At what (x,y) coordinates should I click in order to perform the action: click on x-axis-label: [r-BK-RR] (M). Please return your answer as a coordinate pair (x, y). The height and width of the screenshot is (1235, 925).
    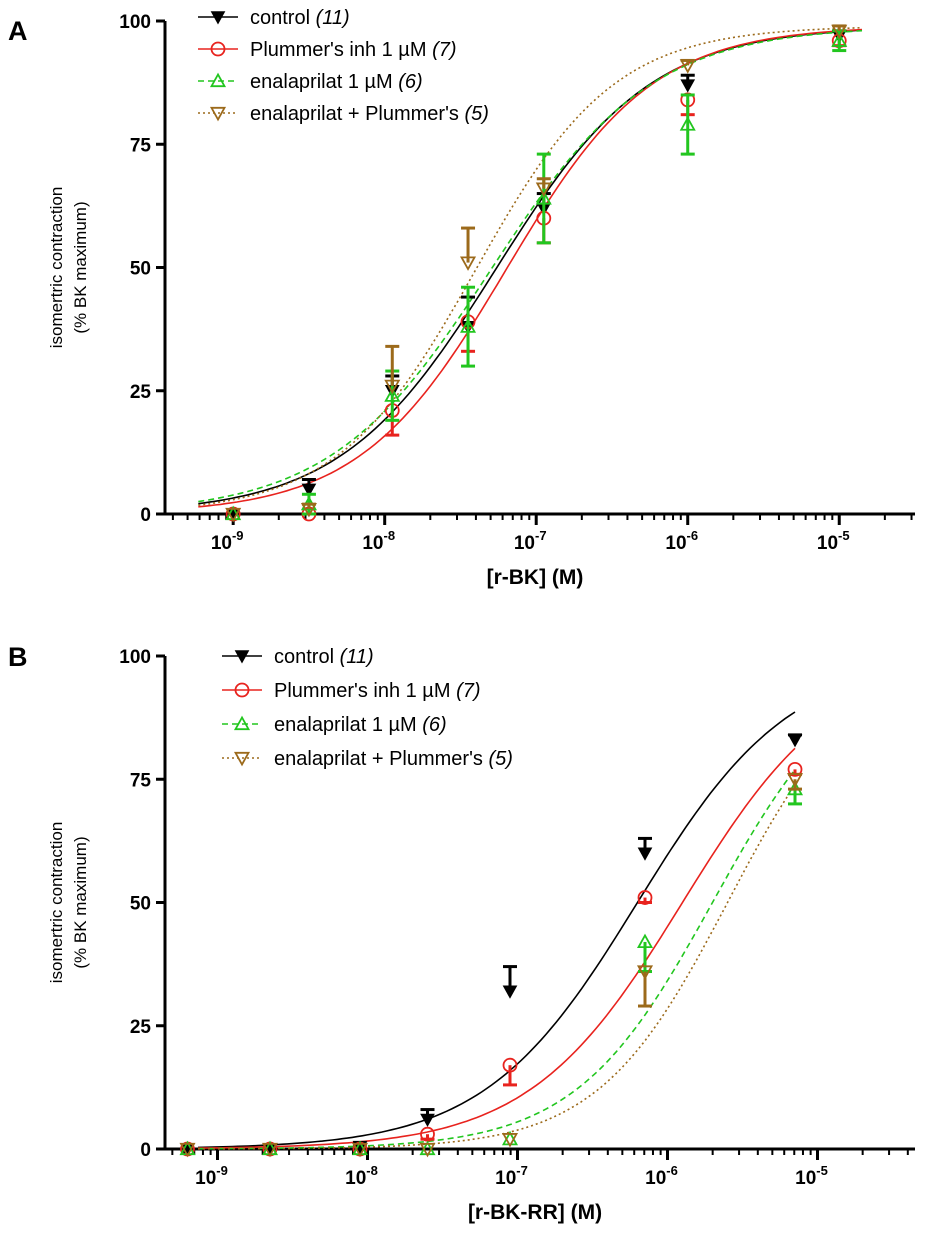
    Looking at the image, I should click on (535, 1212).